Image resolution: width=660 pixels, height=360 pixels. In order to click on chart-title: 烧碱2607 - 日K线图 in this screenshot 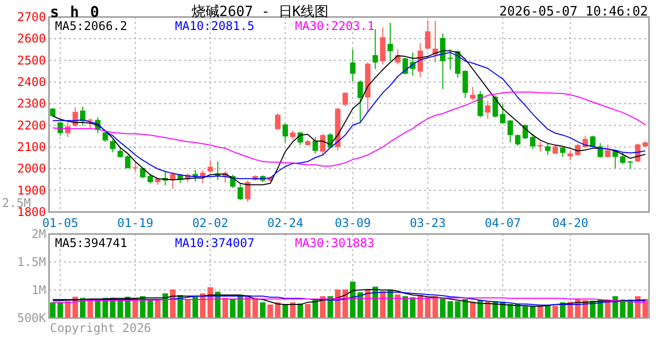, I will do `click(260, 12)`.